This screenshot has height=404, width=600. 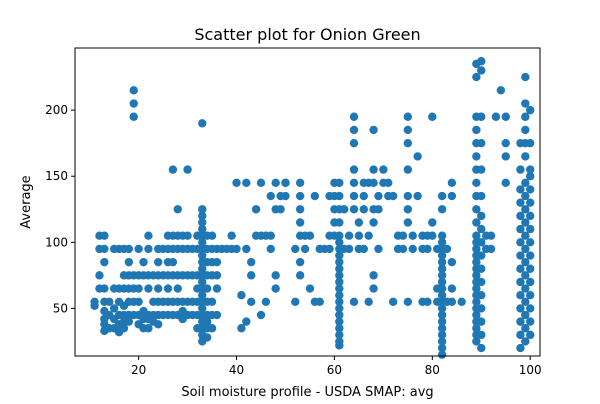 What do you see at coordinates (307, 392) in the screenshot?
I see `x-axis-label: Soil moisture profile - USDA SMAP: avg` at bounding box center [307, 392].